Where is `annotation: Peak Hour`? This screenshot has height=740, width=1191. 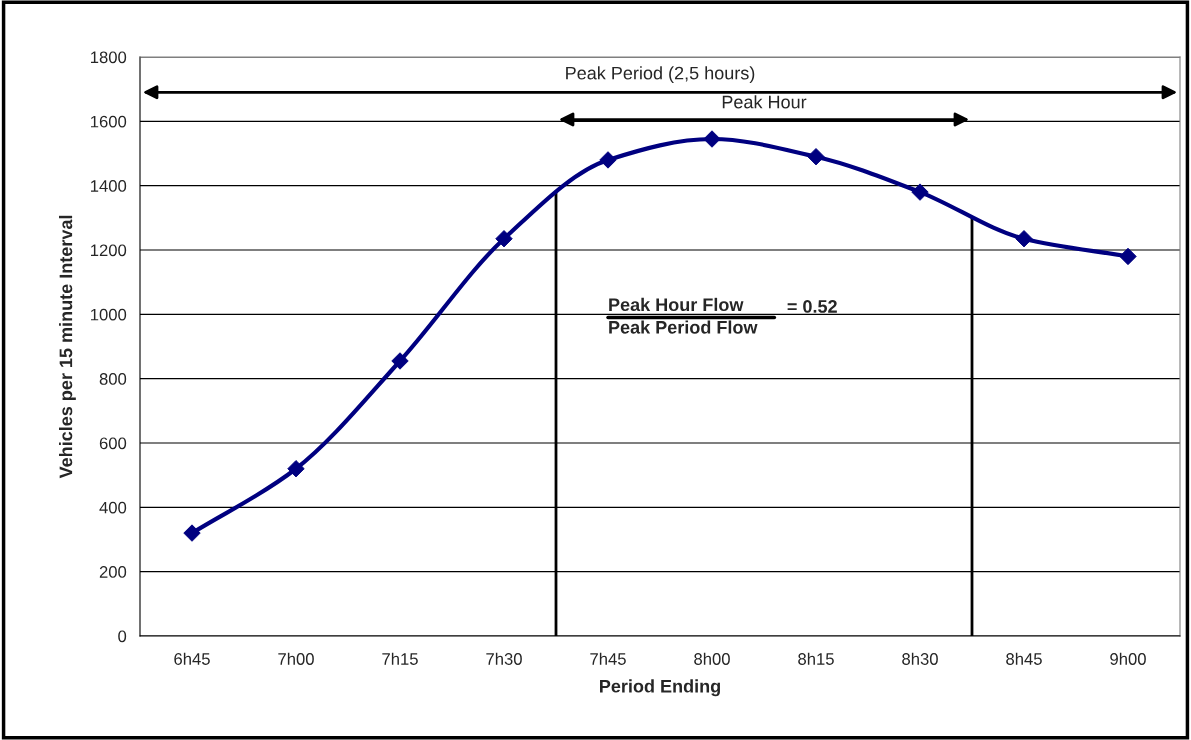
annotation: Peak Hour is located at coordinates (764, 102).